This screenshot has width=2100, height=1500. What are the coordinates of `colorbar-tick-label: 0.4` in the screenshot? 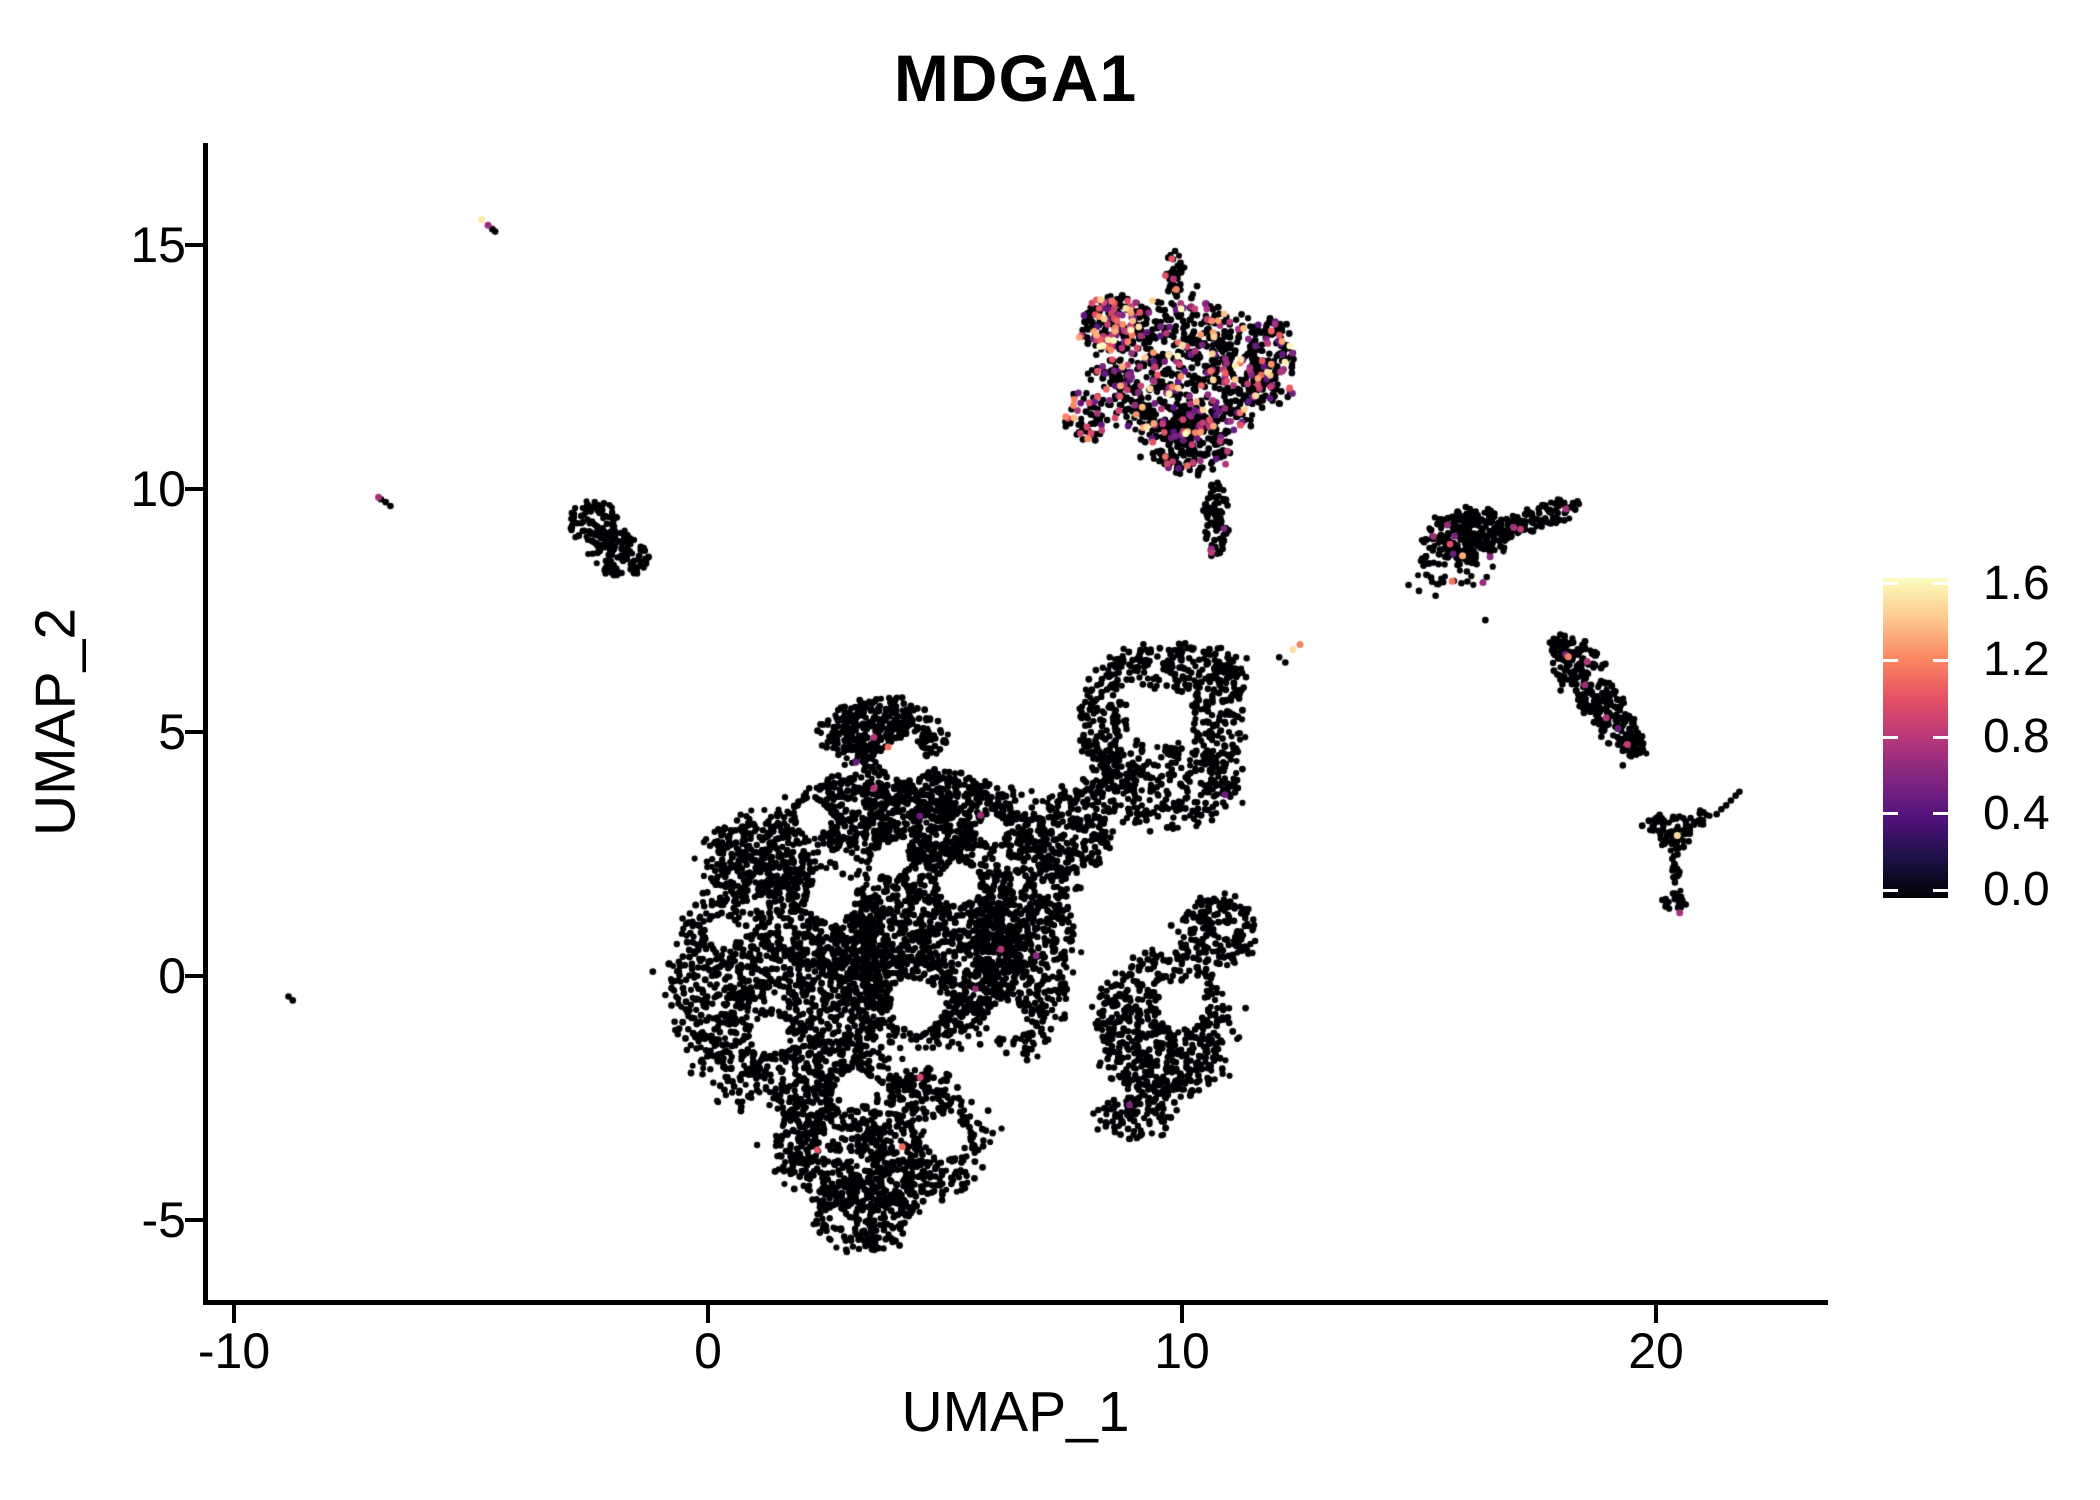 It's located at (2016, 813).